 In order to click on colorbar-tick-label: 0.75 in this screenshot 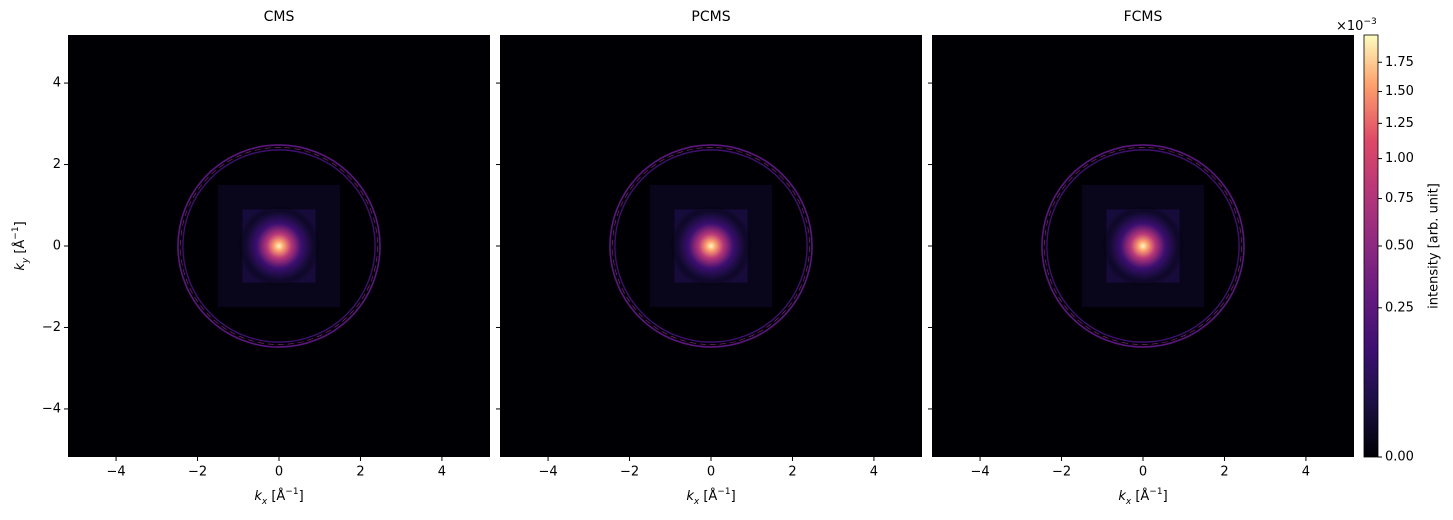, I will do `click(1399, 198)`.